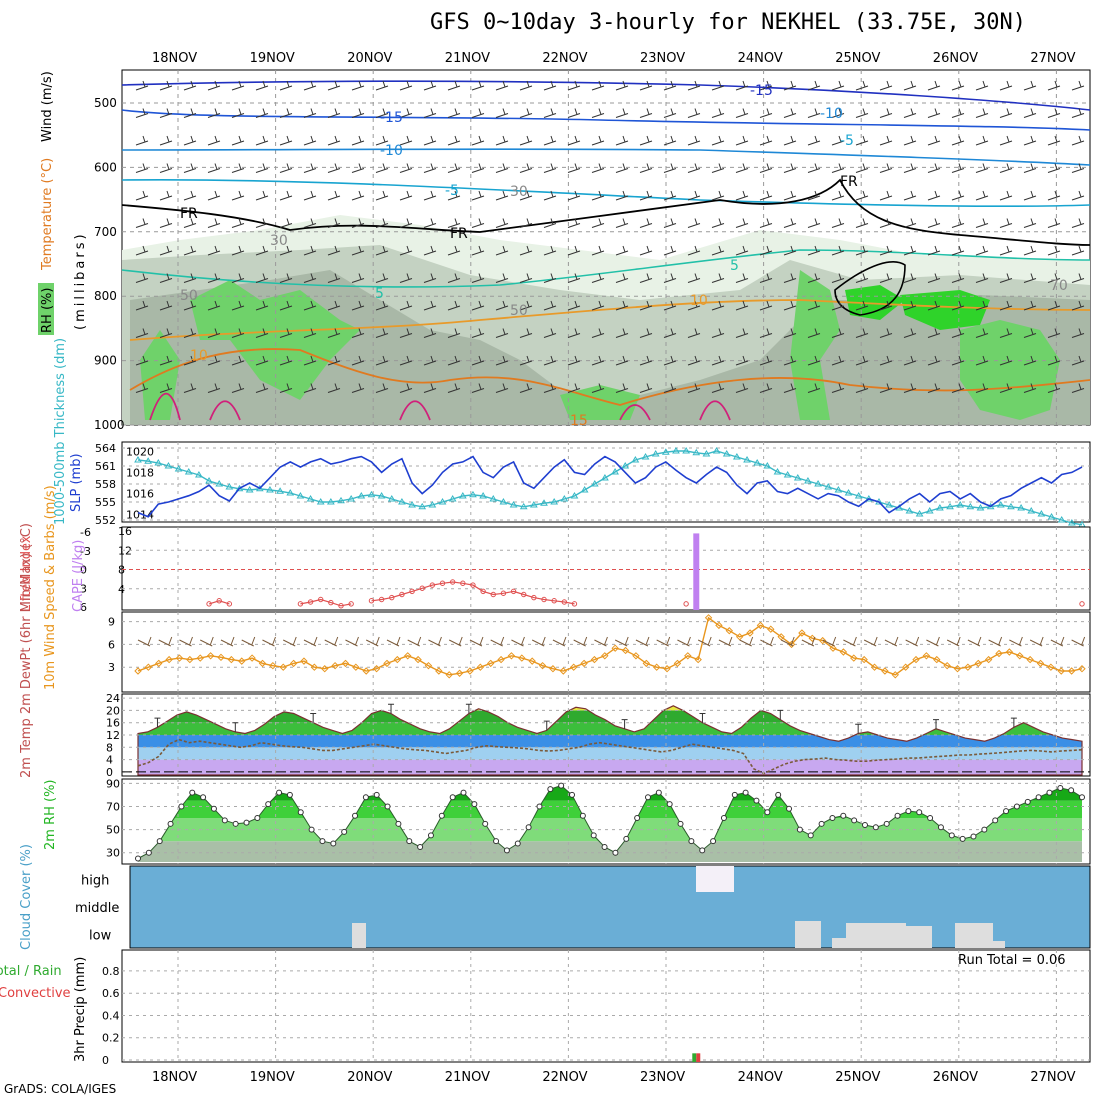 Image resolution: width=1100 pixels, height=1104 pixels. What do you see at coordinates (189, 214) in the screenshot?
I see `contour-label: FR` at bounding box center [189, 214].